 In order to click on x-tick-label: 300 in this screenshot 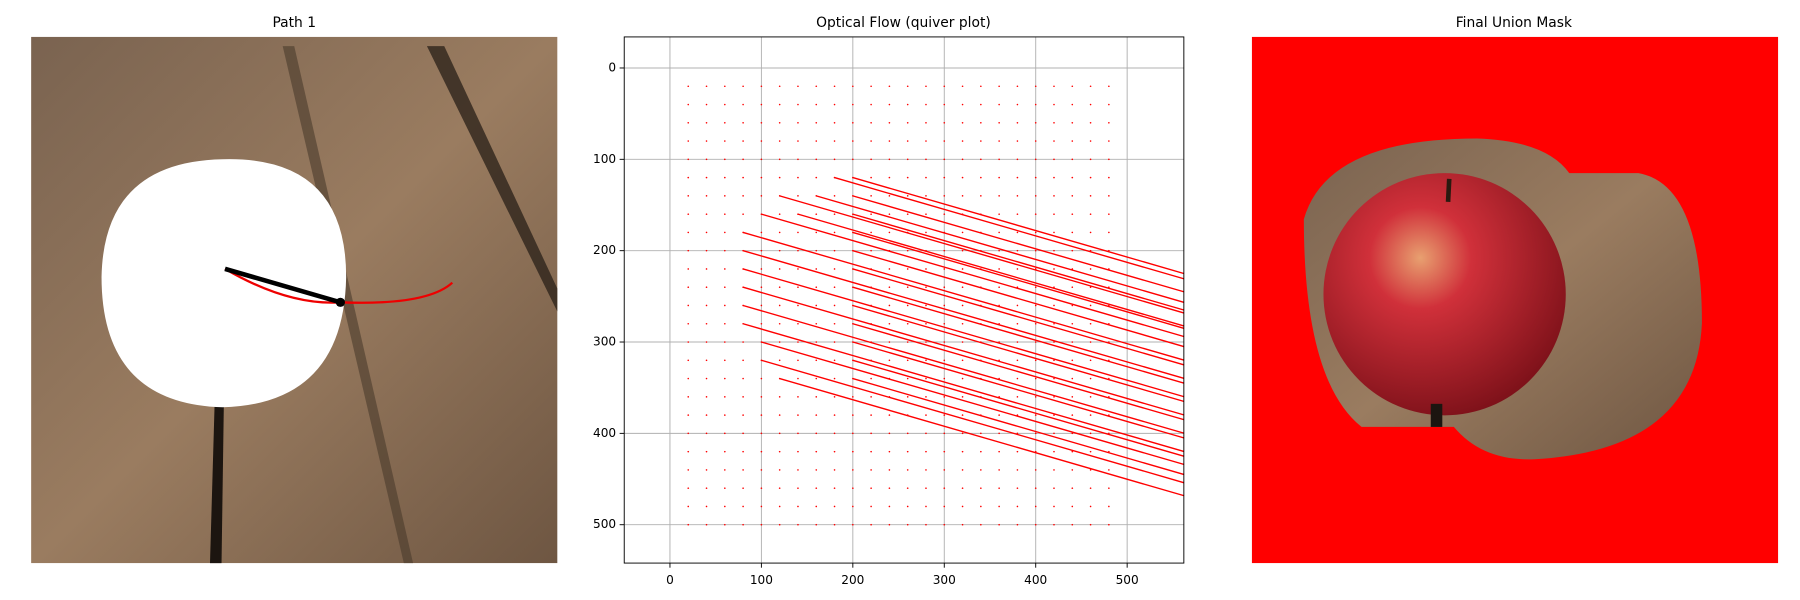, I will do `click(944, 580)`.